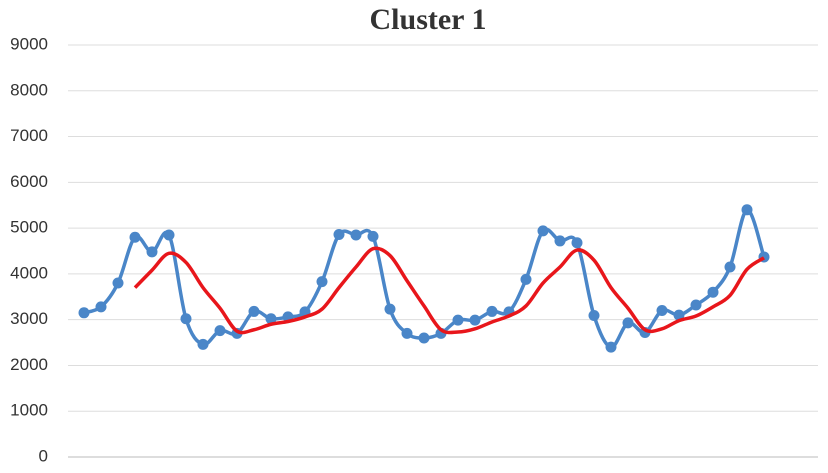 The image size is (828, 473). Describe the element at coordinates (29, 272) in the screenshot. I see `y-tick-label: 4000` at that location.